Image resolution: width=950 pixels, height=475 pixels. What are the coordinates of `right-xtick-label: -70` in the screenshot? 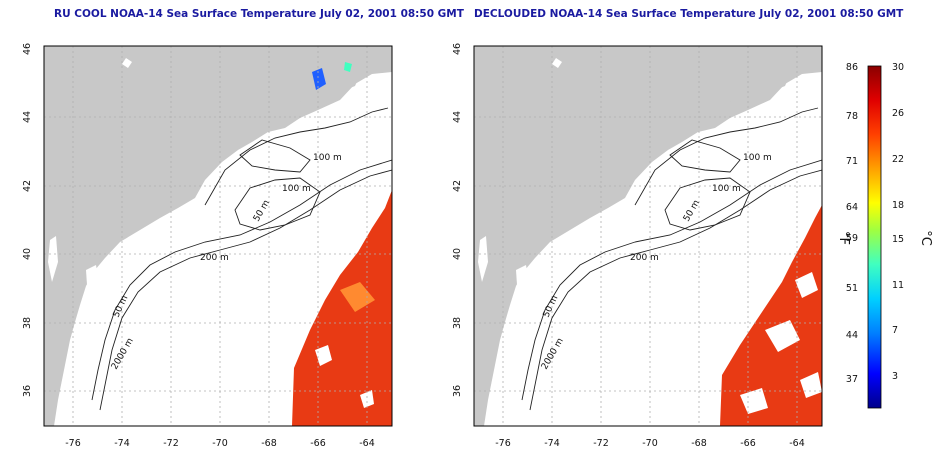 It's located at (650, 443).